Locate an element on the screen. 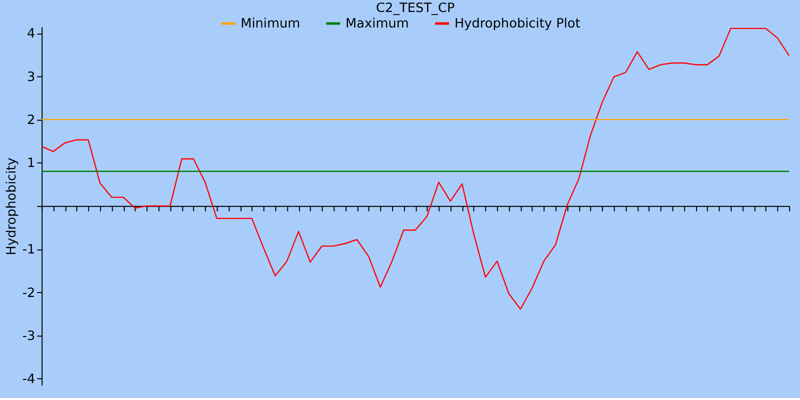  y-tick-label: 1 is located at coordinates (31, 164).